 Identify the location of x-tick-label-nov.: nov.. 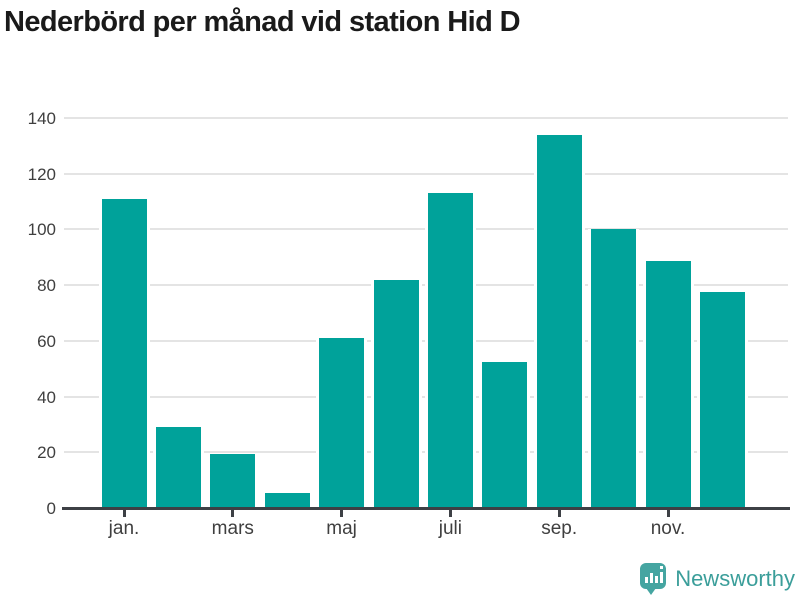
(668, 528).